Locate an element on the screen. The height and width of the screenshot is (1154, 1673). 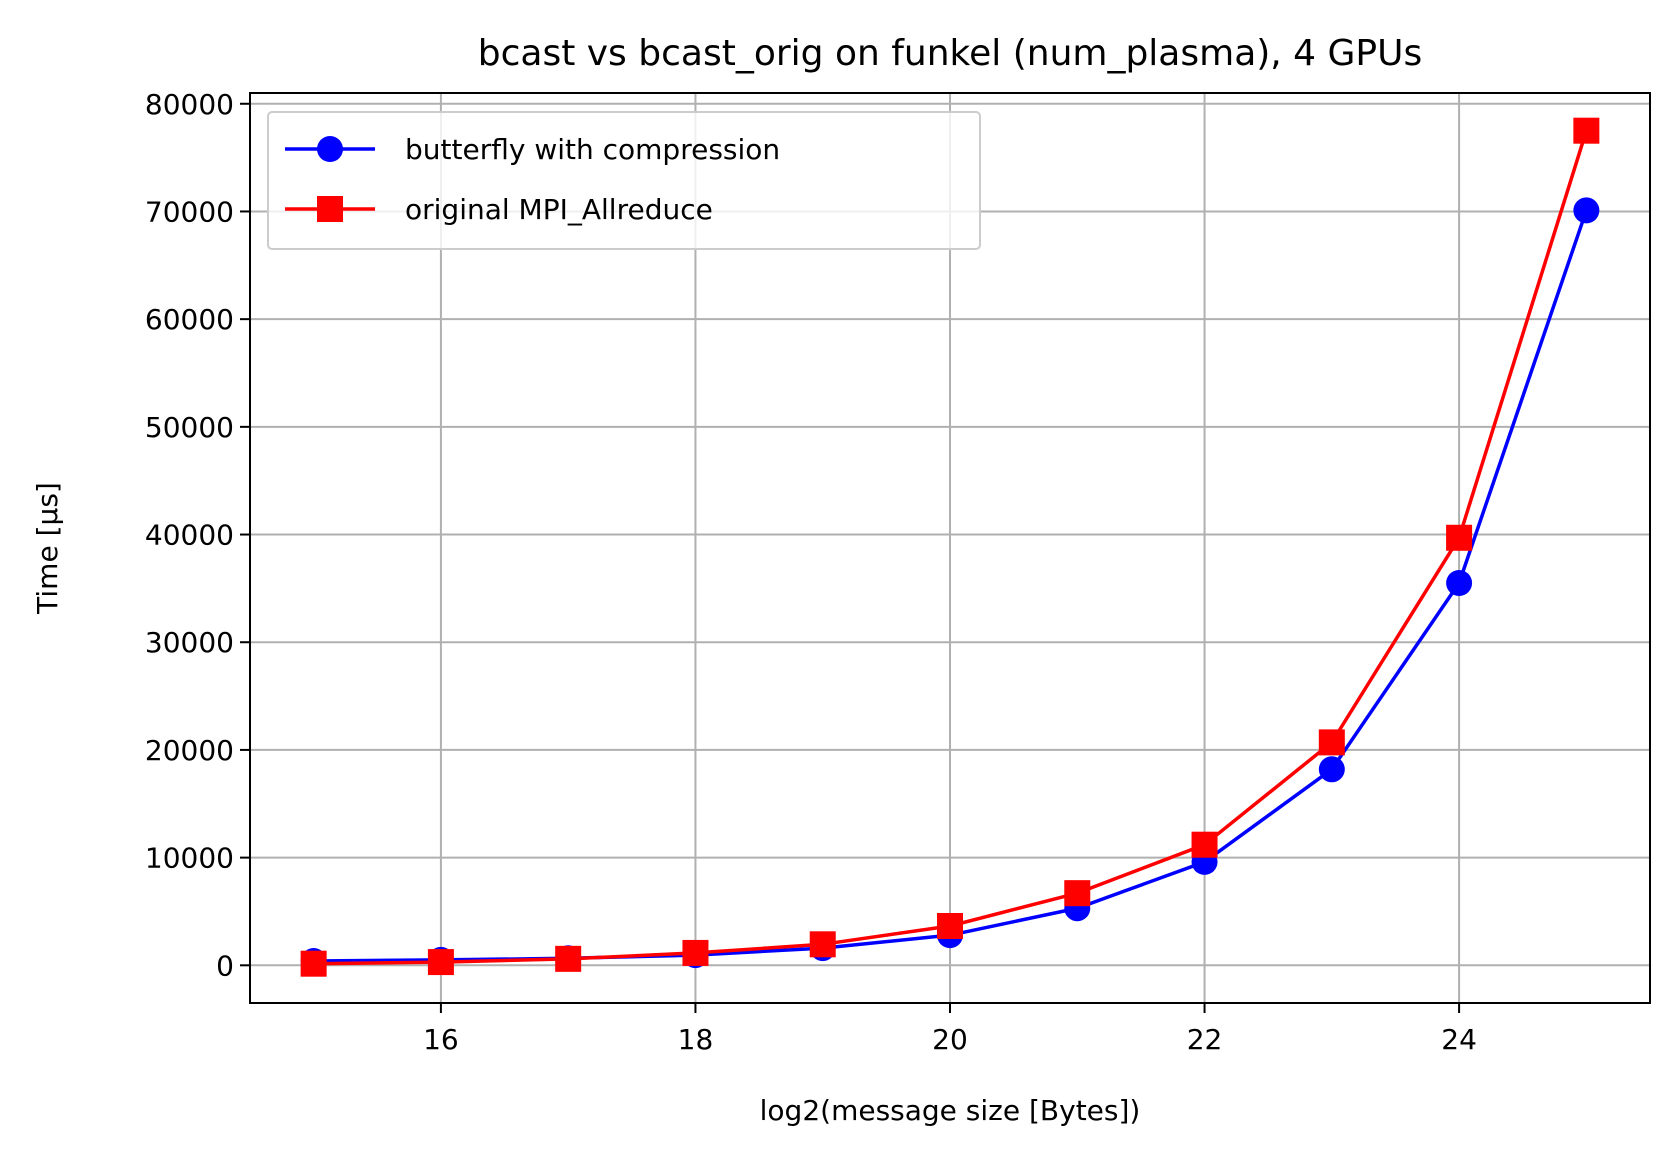
y-axis-label: Time [µs] is located at coordinates (47, 548).